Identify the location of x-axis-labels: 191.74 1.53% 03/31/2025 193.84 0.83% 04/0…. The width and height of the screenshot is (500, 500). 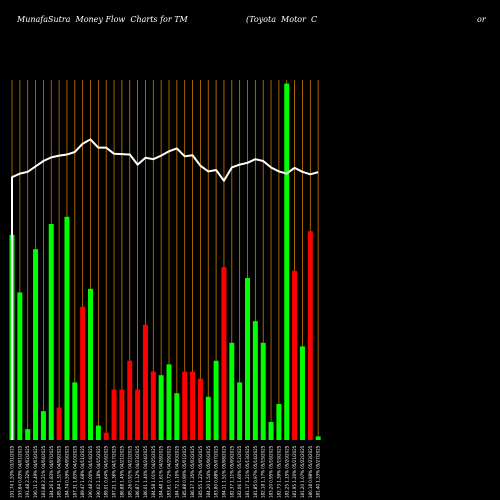
(165, 471).